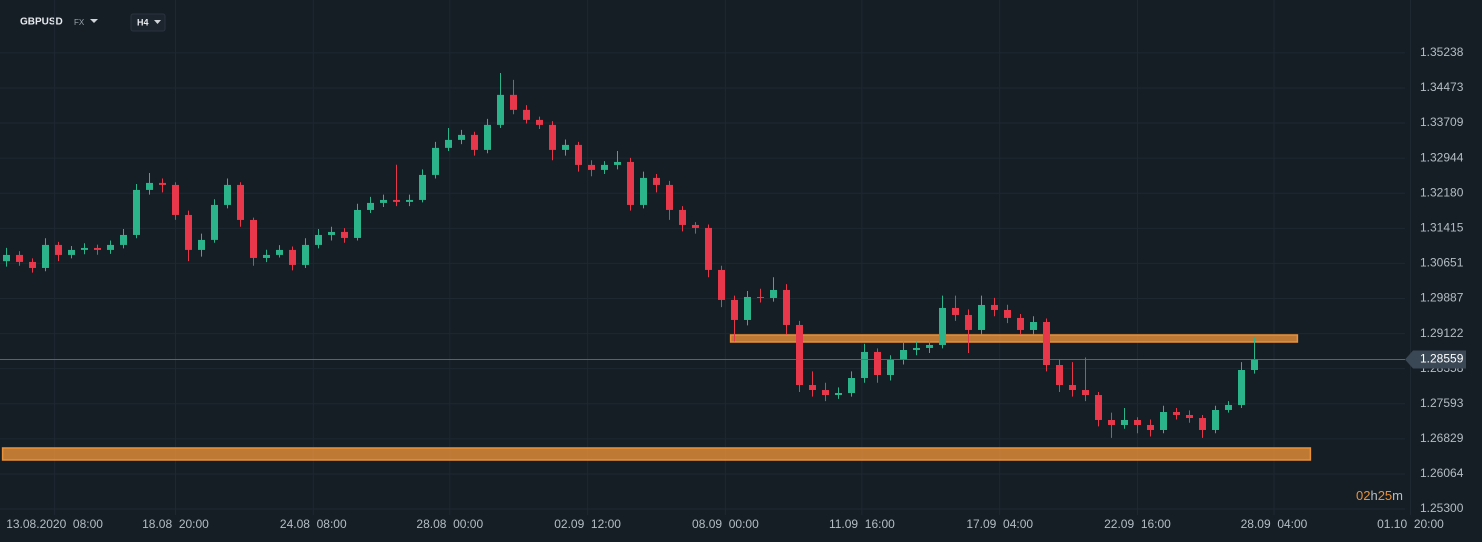 The image size is (1482, 542). Describe the element at coordinates (79, 22) in the screenshot. I see `market: FX` at that location.